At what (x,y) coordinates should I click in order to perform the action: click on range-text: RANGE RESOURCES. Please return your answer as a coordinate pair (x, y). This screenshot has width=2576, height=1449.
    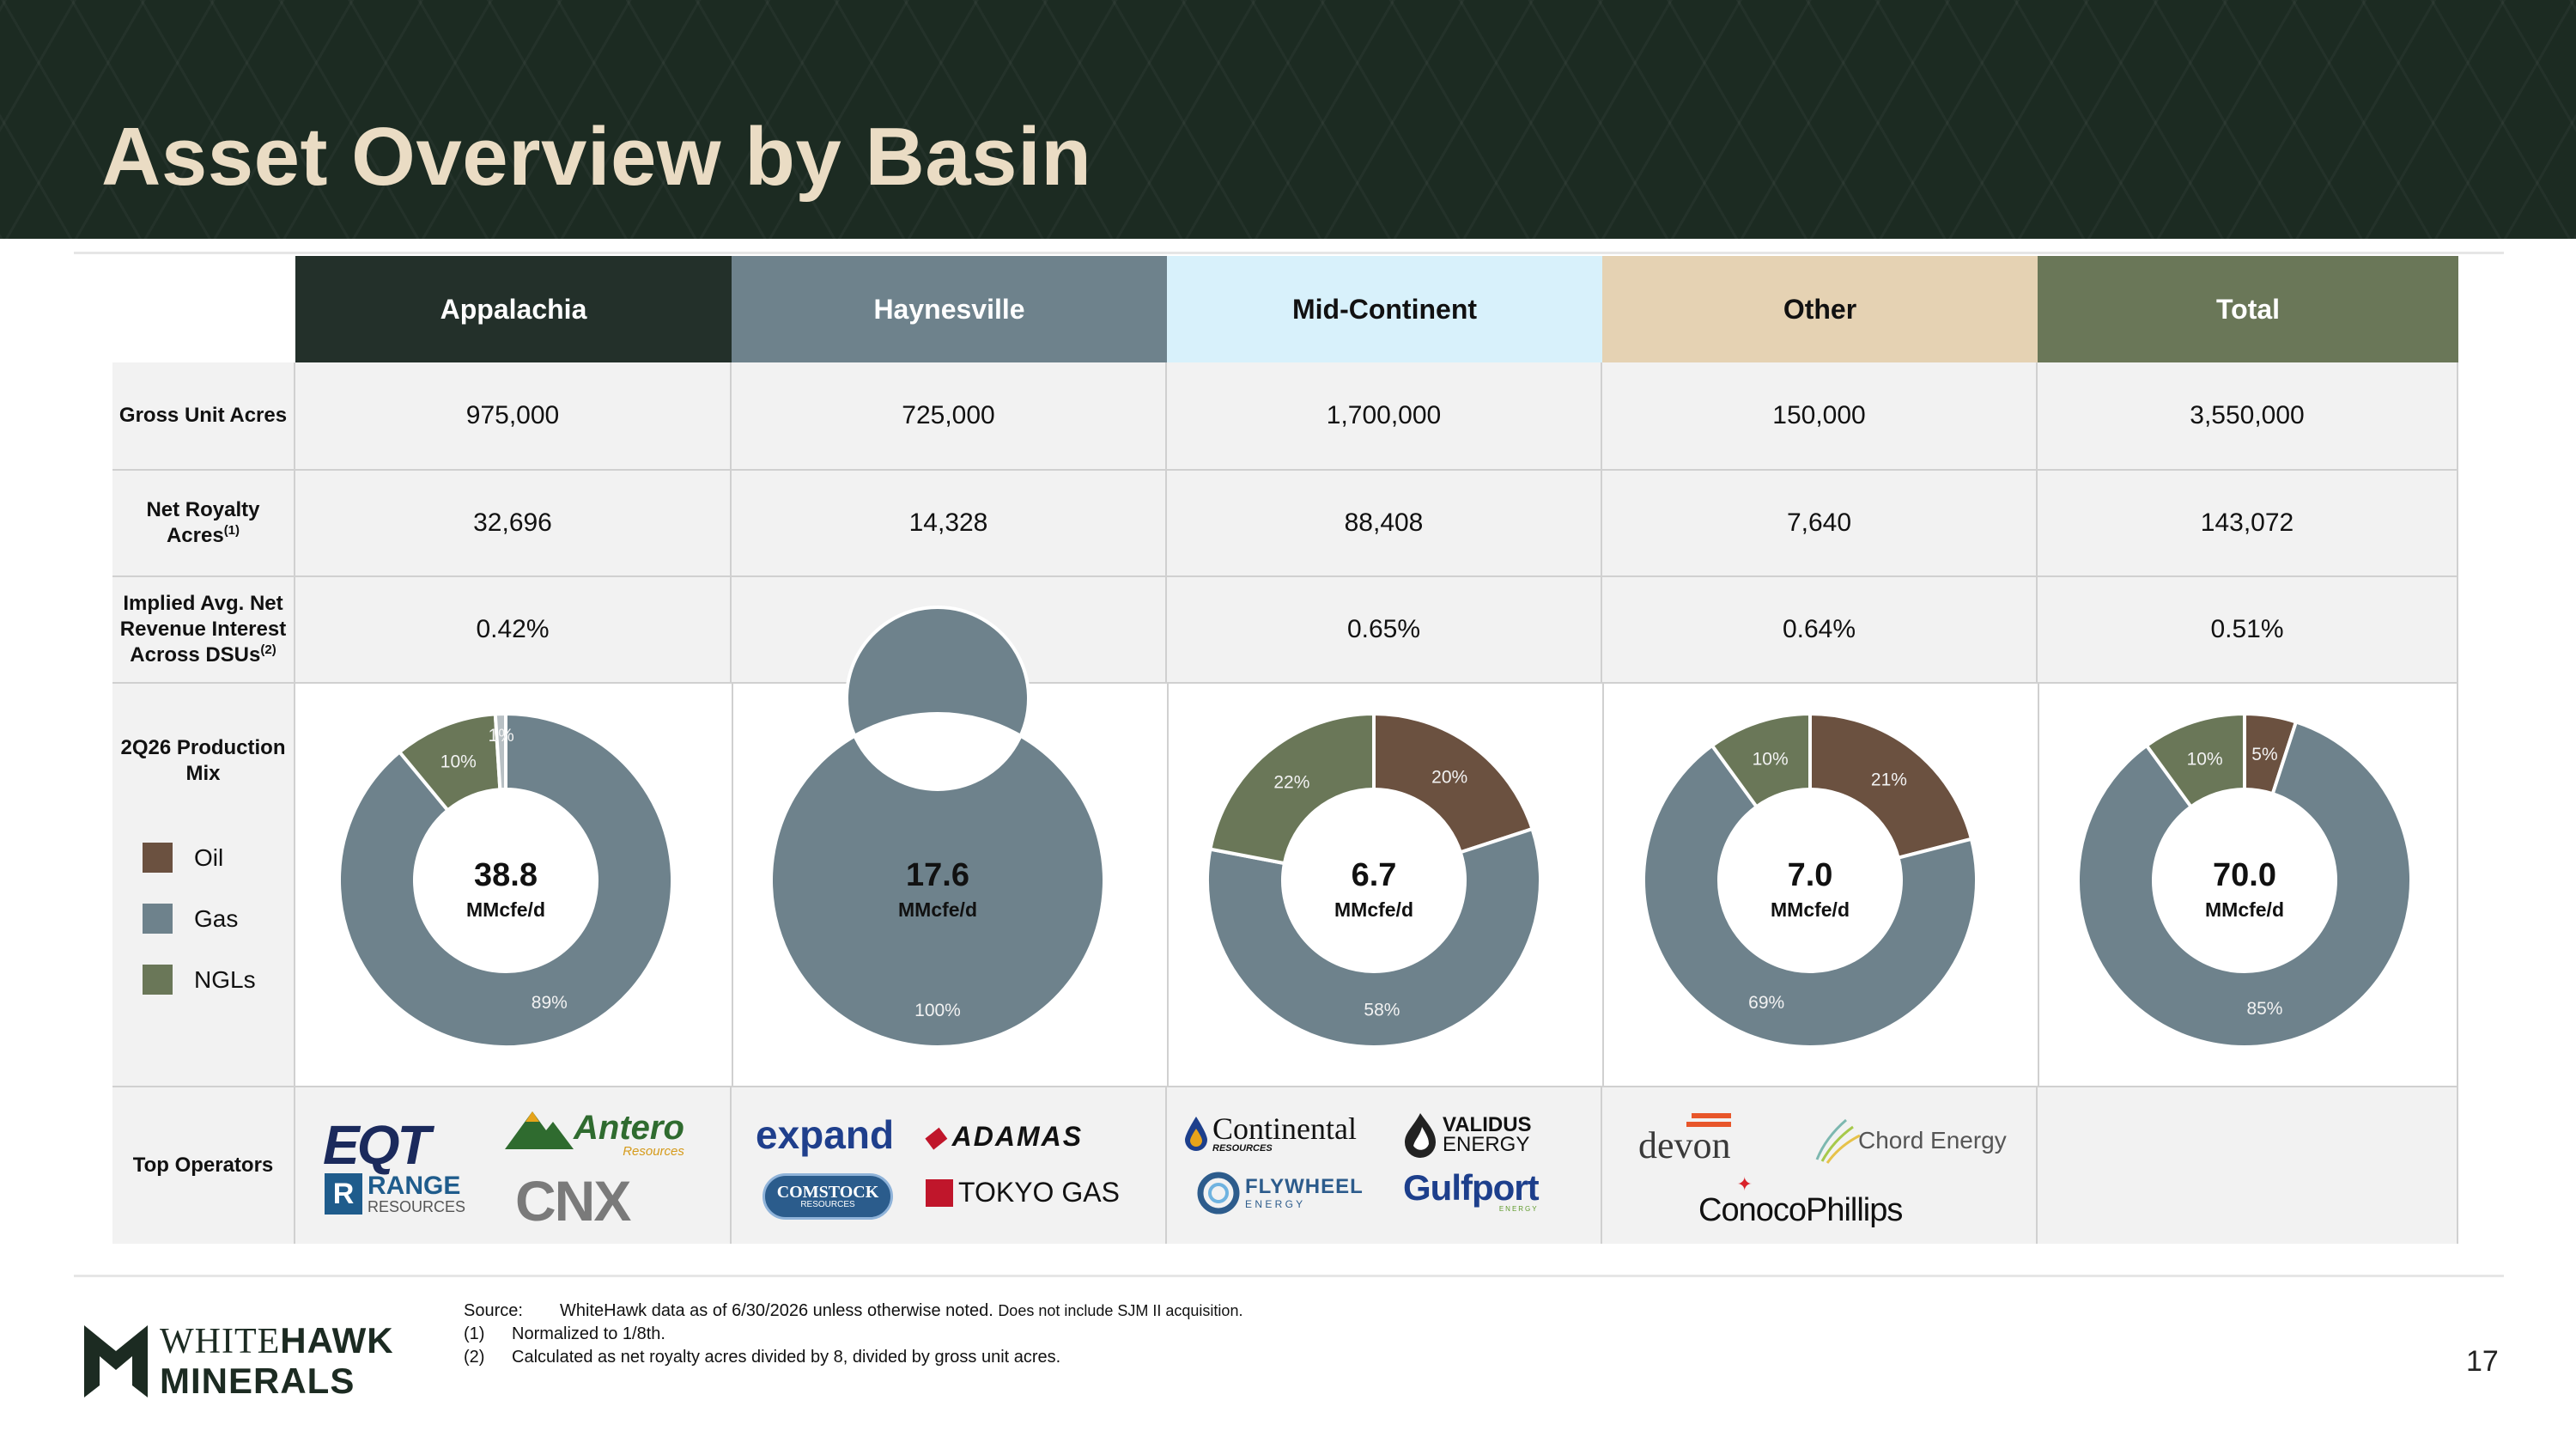
    Looking at the image, I should click on (417, 1194).